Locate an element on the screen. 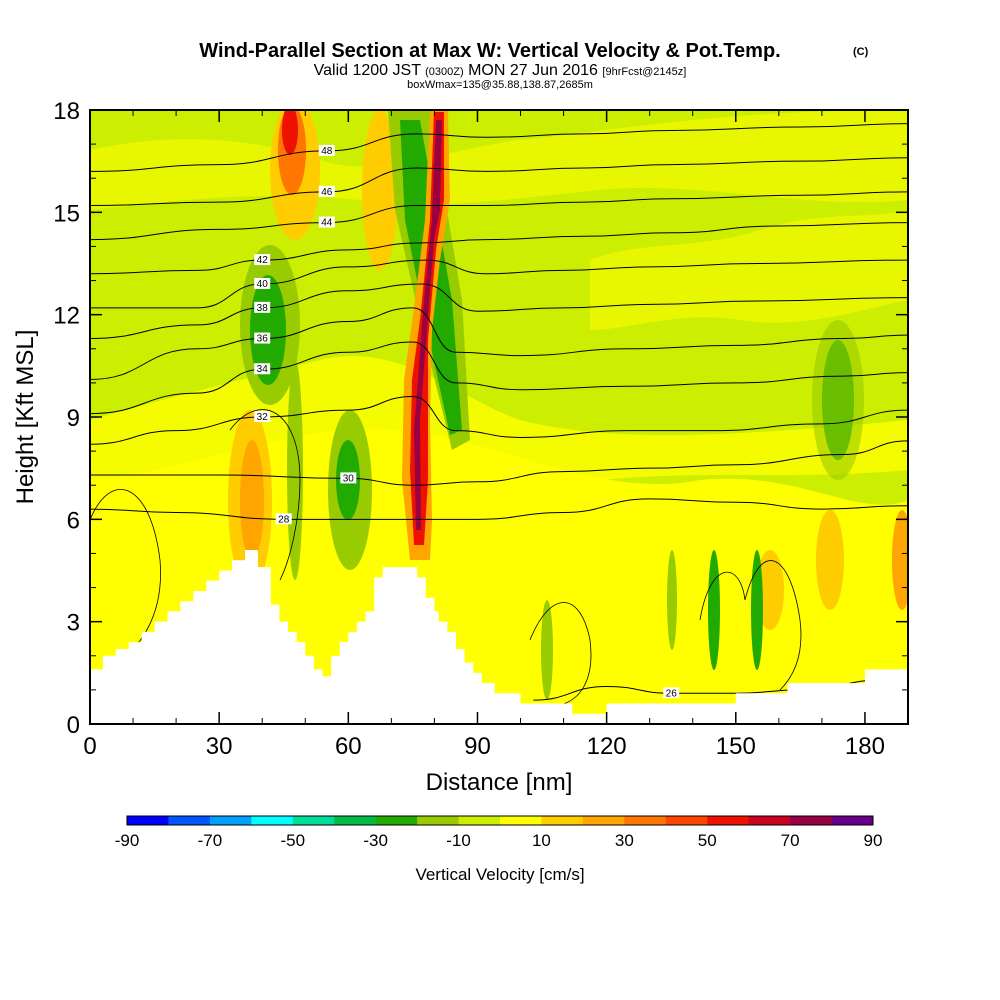 The width and height of the screenshot is (1000, 1000). velocity-contour-mid is located at coordinates (265, 495).